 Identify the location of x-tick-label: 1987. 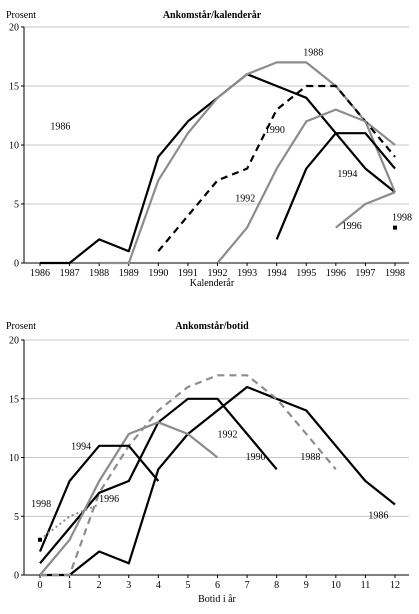
(70, 273).